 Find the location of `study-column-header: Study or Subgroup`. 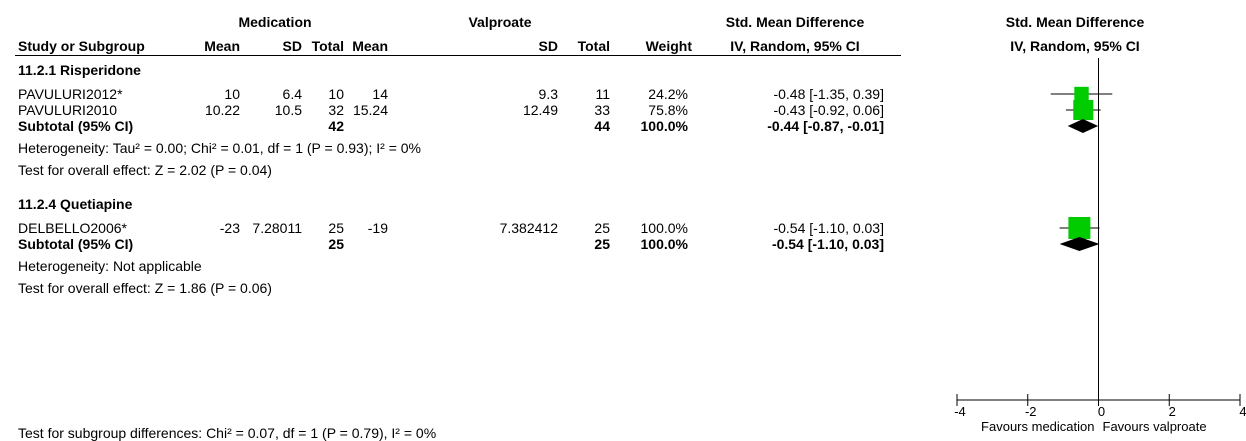

study-column-header: Study or Subgroup is located at coordinates (81, 46).